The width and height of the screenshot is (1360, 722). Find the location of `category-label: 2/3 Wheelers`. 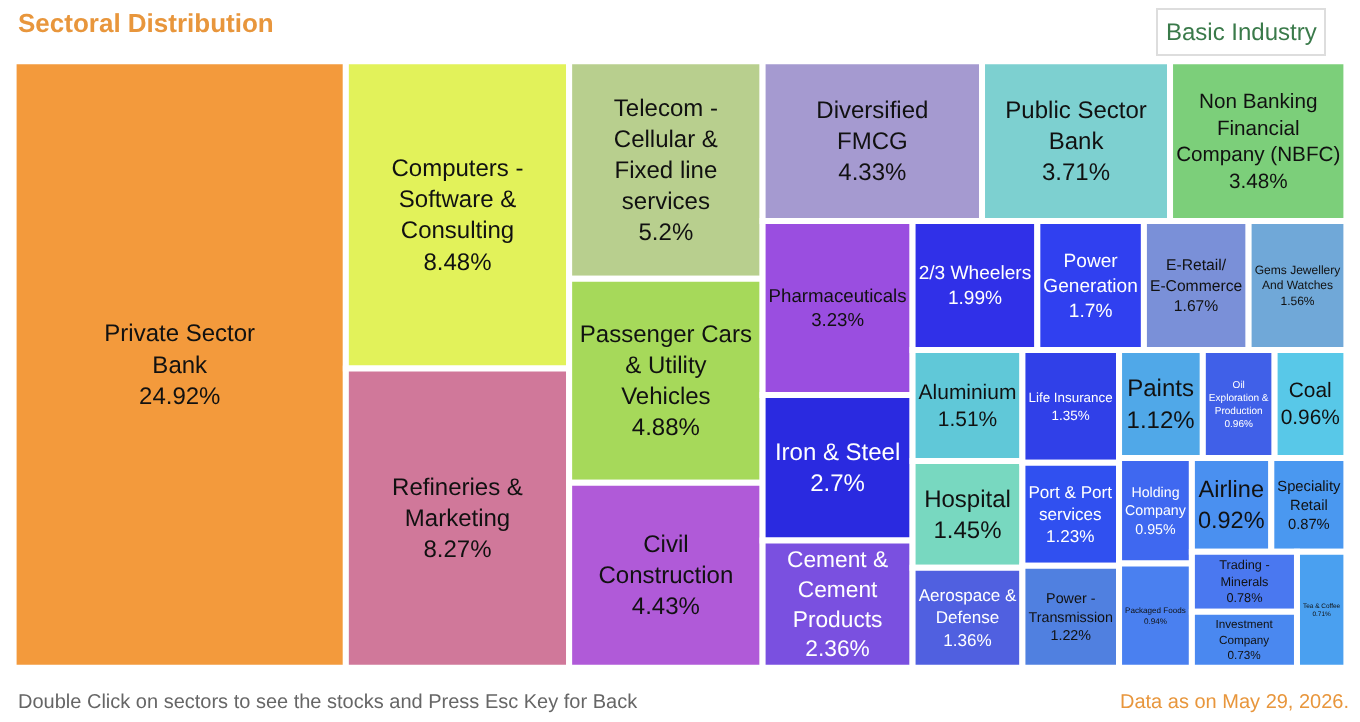

category-label: 2/3 Wheelers is located at coordinates (975, 274).